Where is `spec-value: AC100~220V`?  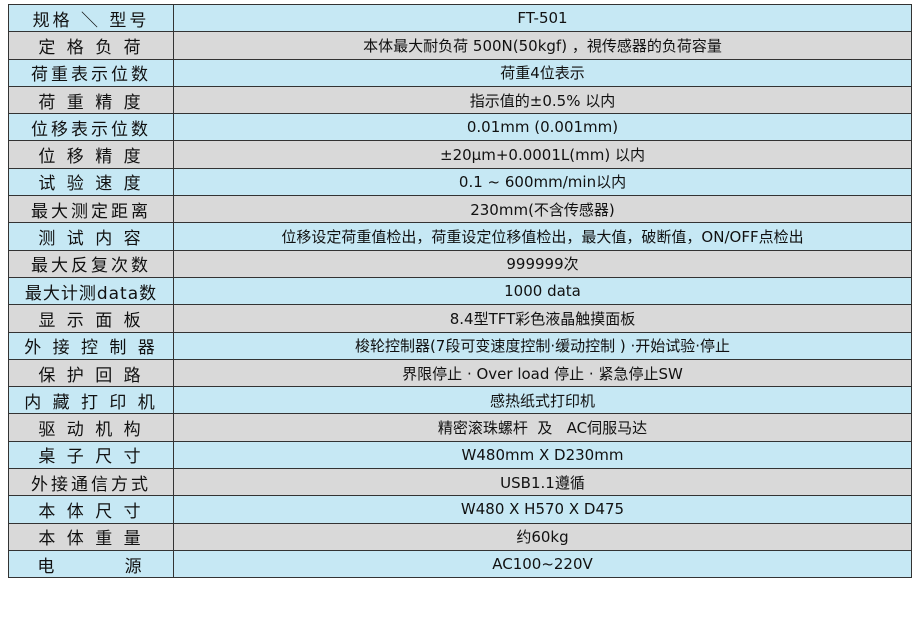 spec-value: AC100~220V is located at coordinates (542, 564).